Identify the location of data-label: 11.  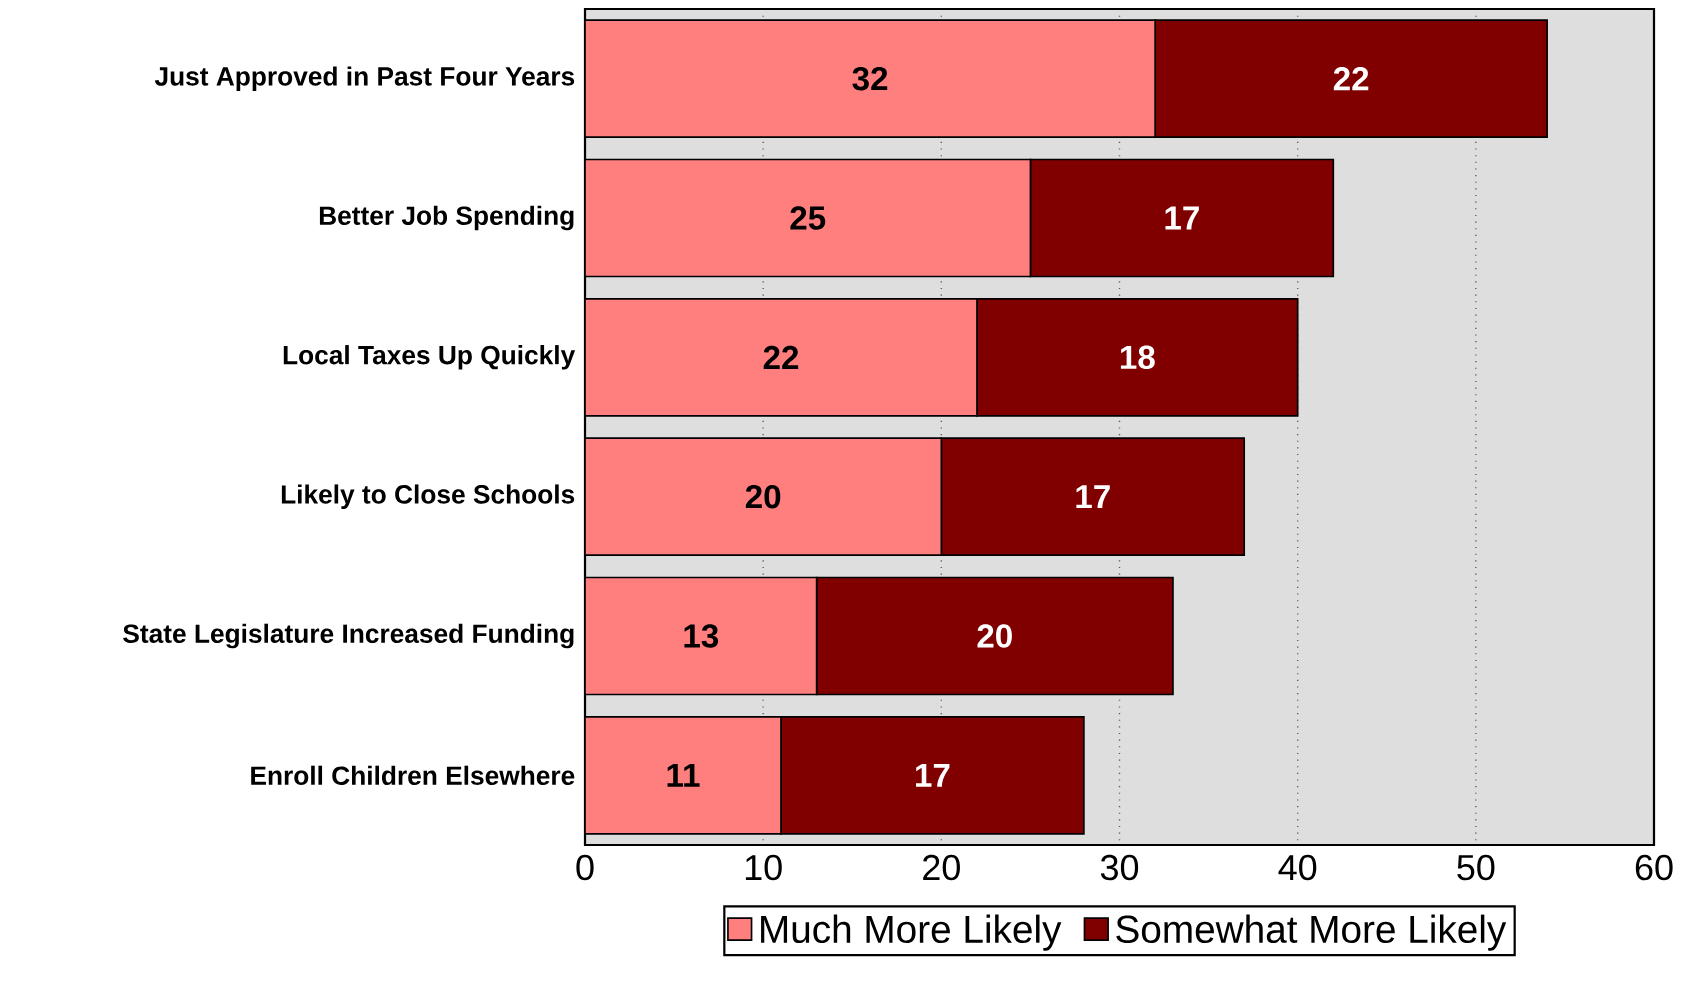
(683, 775).